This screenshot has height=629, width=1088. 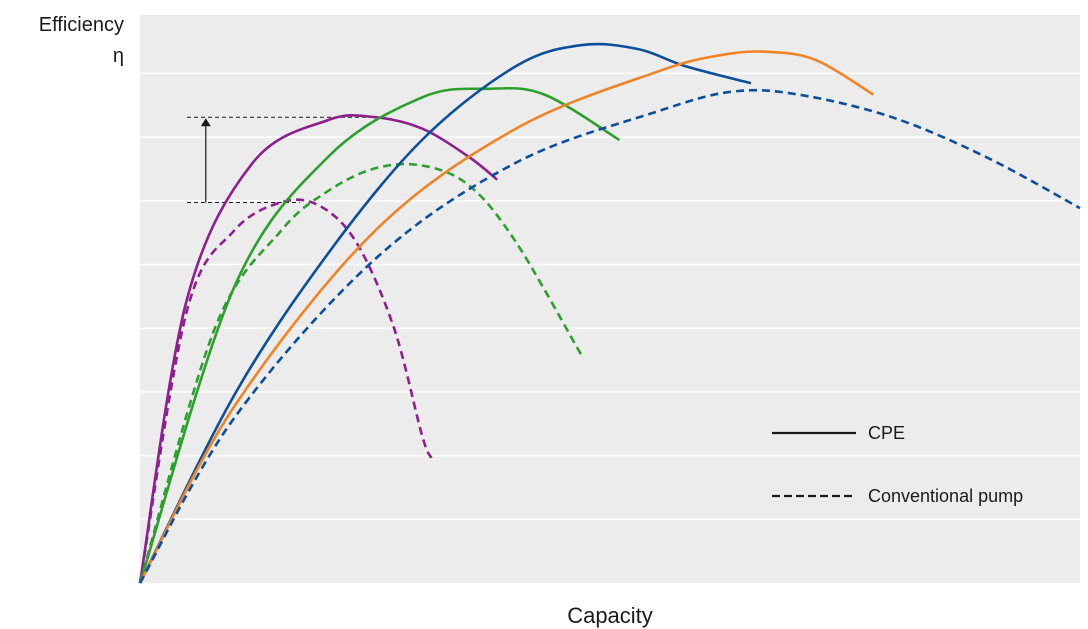 I want to click on legend-label-cpe: CPE, so click(x=886, y=433).